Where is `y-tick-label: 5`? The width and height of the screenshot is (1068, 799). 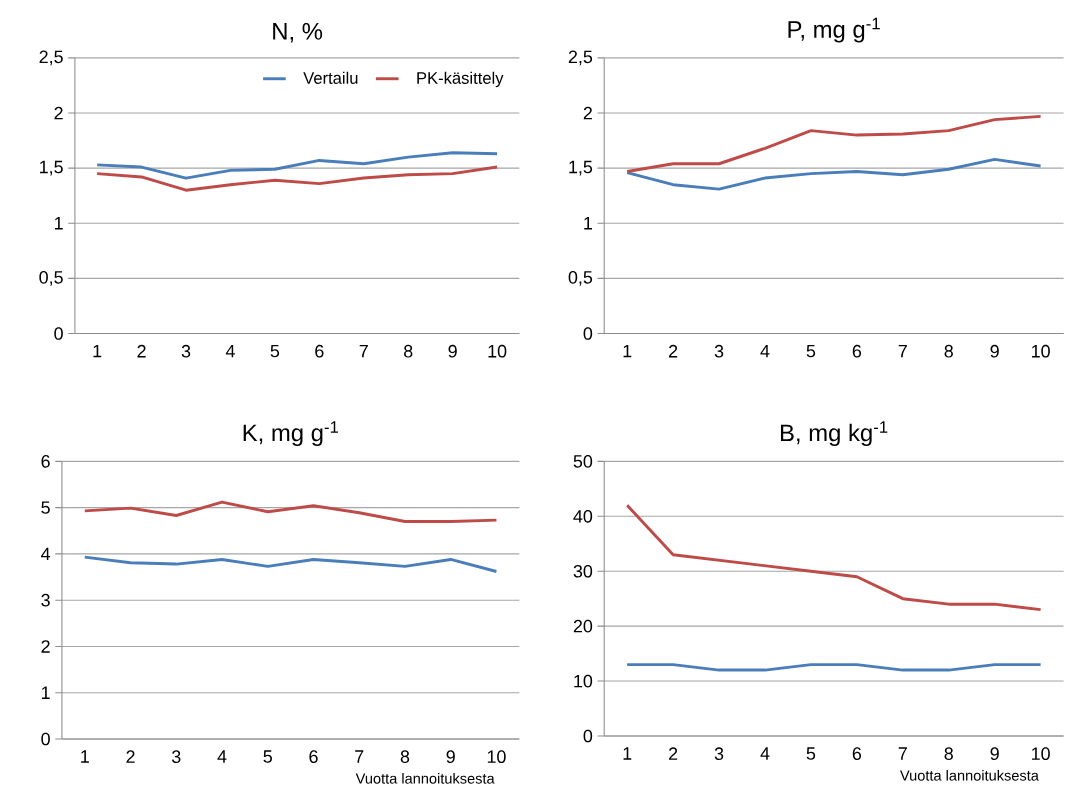
y-tick-label: 5 is located at coordinates (45, 507).